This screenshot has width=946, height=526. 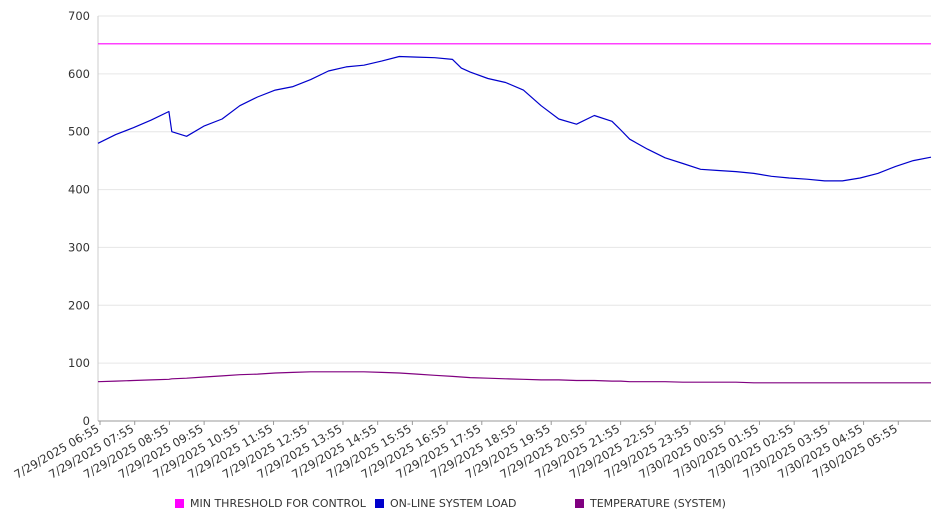 What do you see at coordinates (514, 377) in the screenshot?
I see `series-line-temperature-system` at bounding box center [514, 377].